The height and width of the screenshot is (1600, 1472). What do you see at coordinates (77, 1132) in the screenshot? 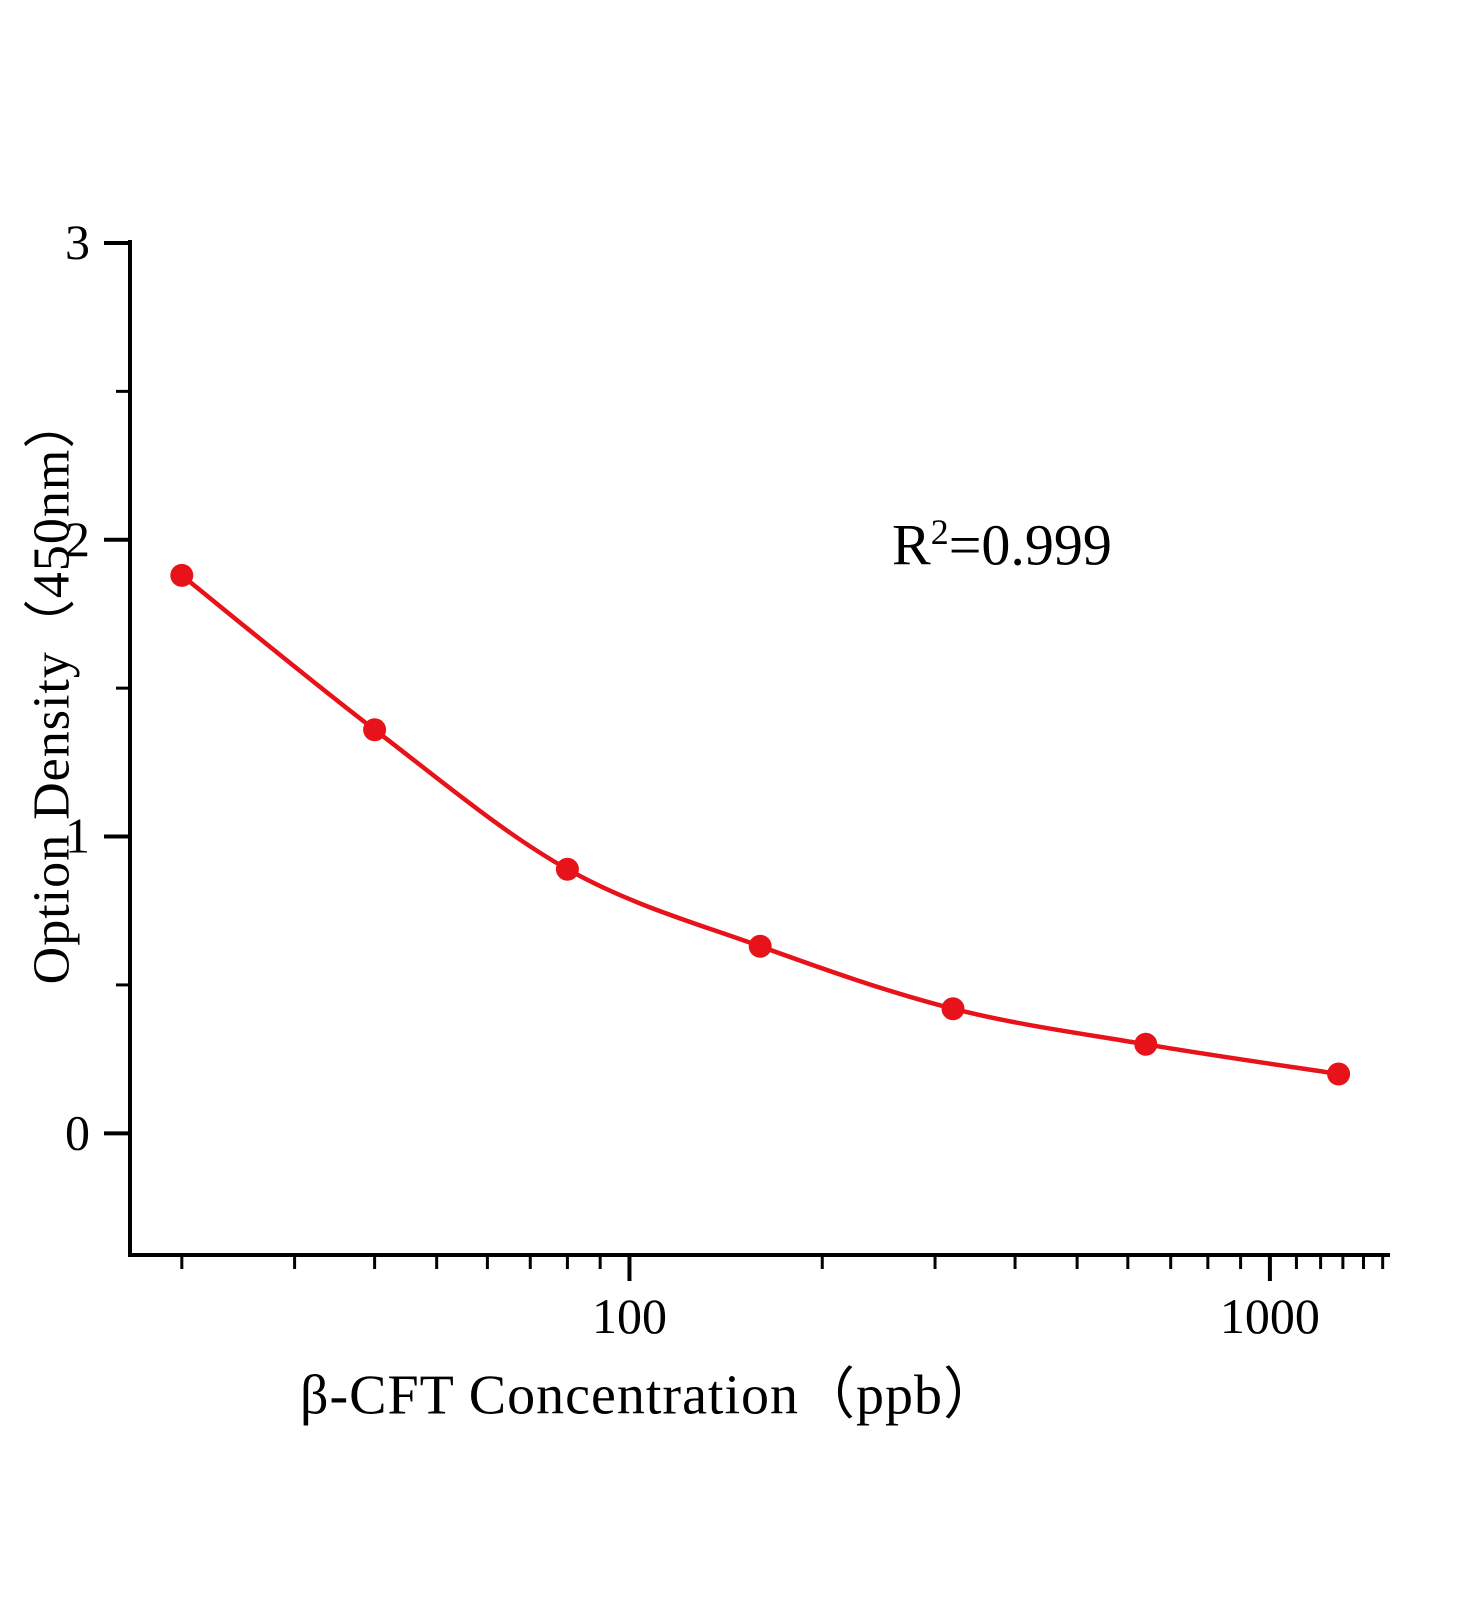
I see `y-tick-label: 0` at bounding box center [77, 1132].